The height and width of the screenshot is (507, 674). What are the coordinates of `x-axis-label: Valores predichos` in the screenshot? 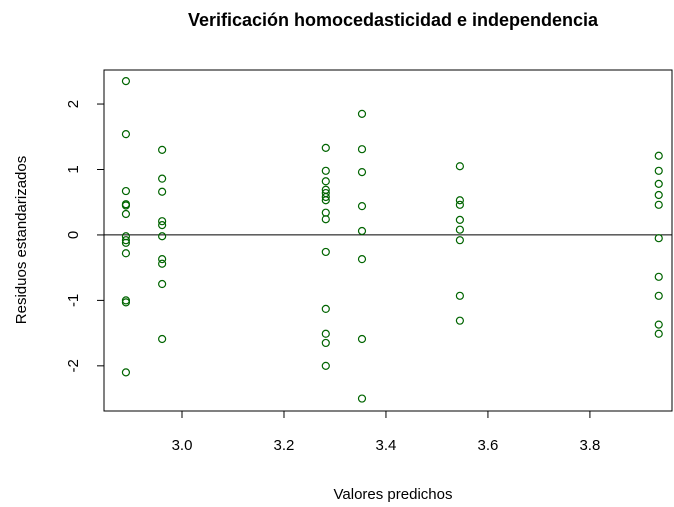 It's located at (393, 494).